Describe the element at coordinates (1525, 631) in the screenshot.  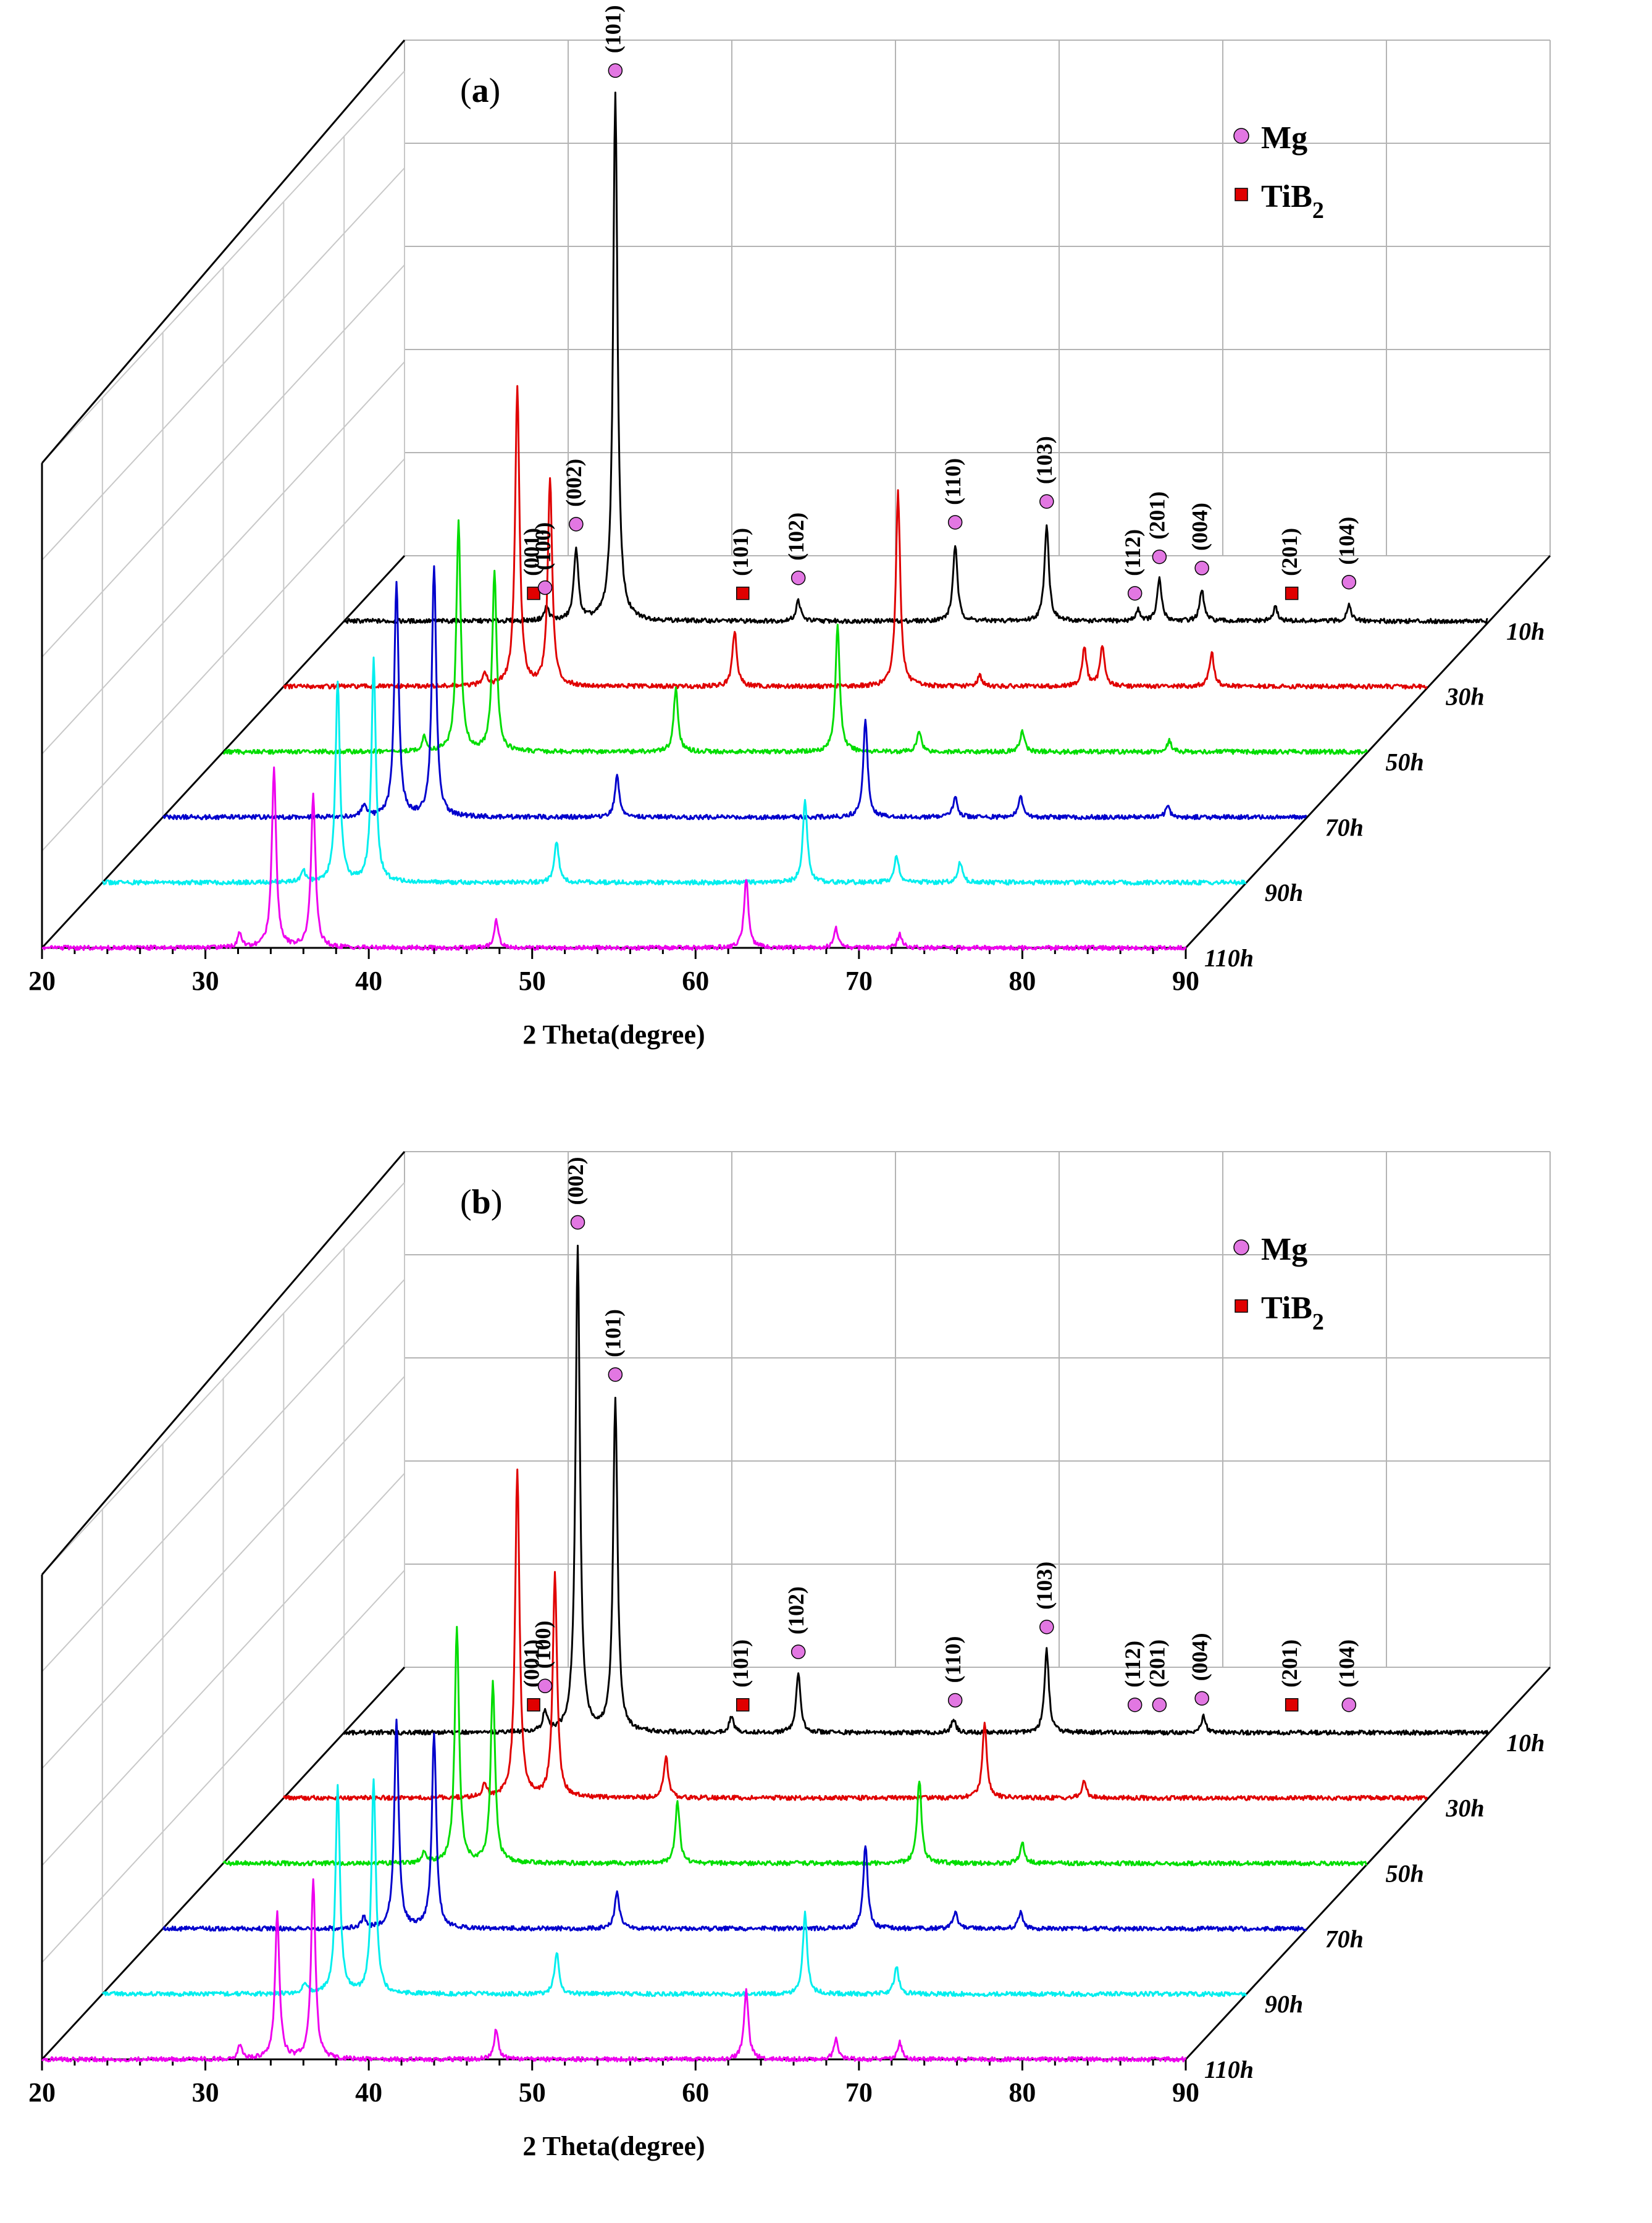
I see `series-label: 10h` at that location.